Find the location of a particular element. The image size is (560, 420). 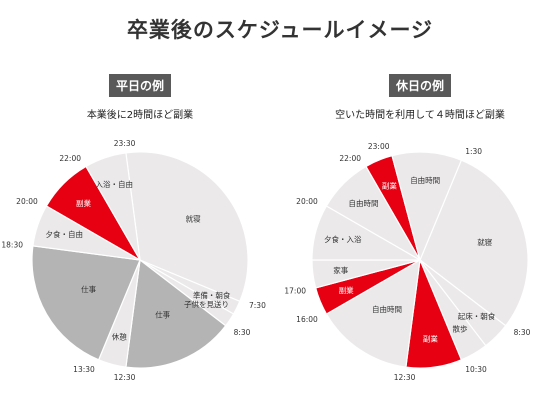

time-label-730: 7:30 is located at coordinates (257, 305).